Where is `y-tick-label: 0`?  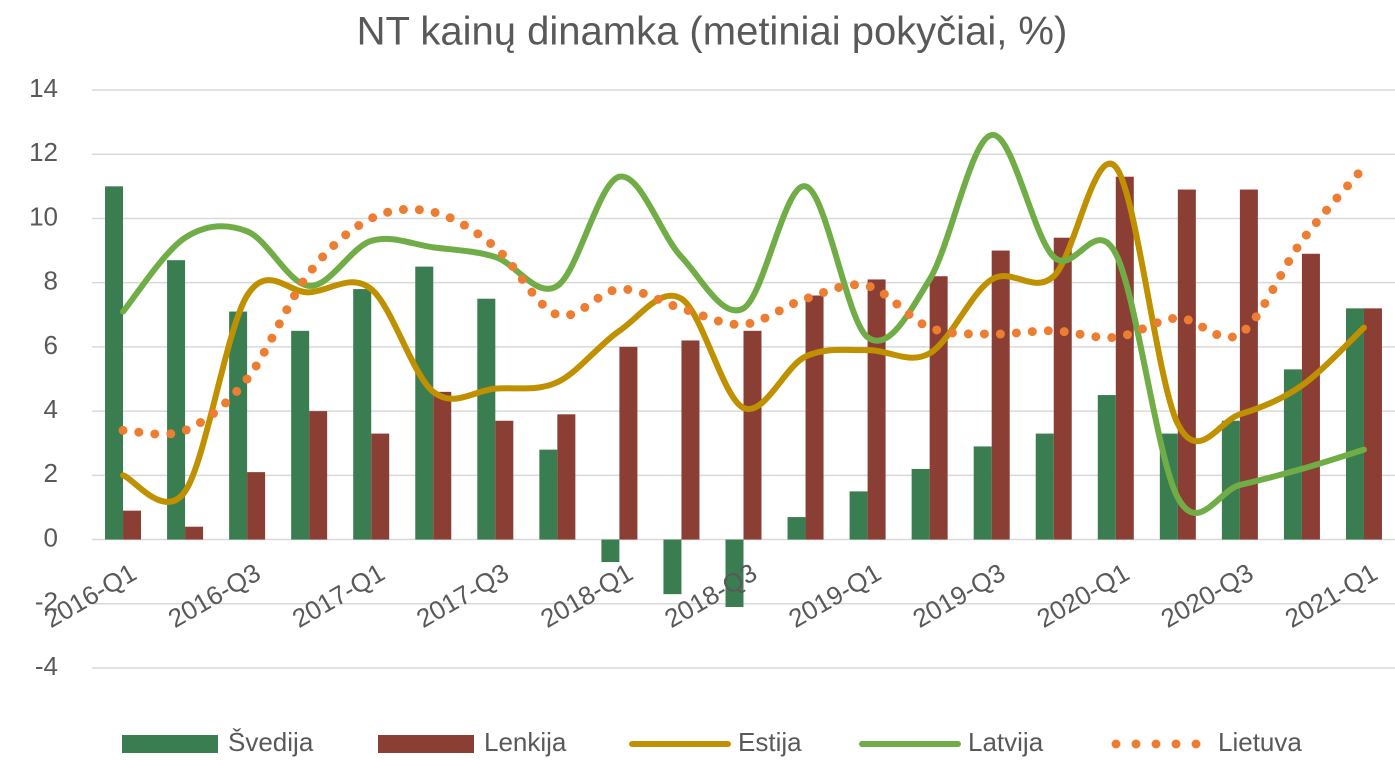 y-tick-label: 0 is located at coordinates (51, 537).